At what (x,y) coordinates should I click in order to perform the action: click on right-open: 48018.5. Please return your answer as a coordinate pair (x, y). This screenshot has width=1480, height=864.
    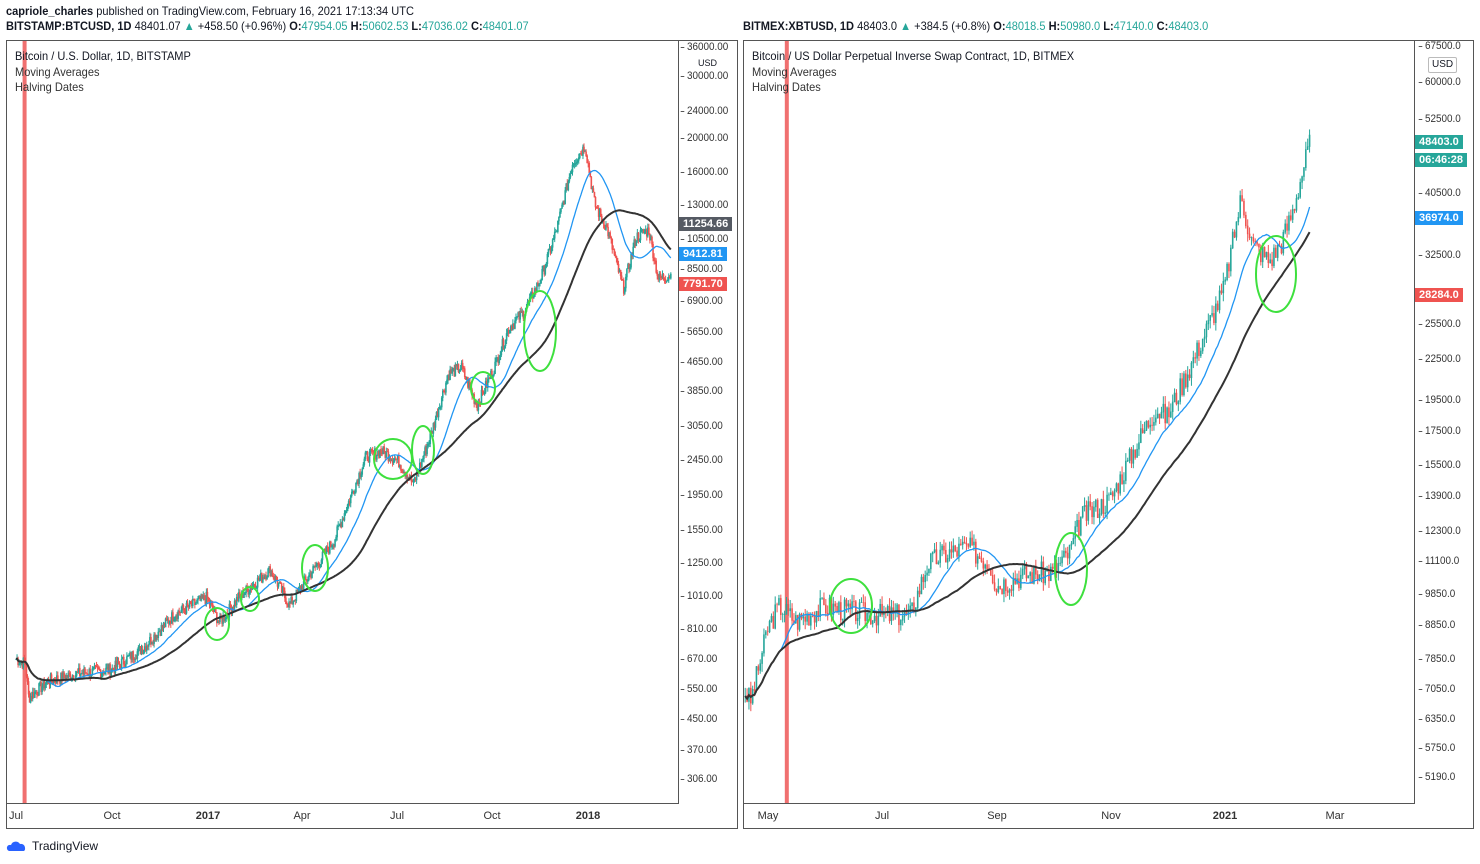
    Looking at the image, I should click on (1025, 26).